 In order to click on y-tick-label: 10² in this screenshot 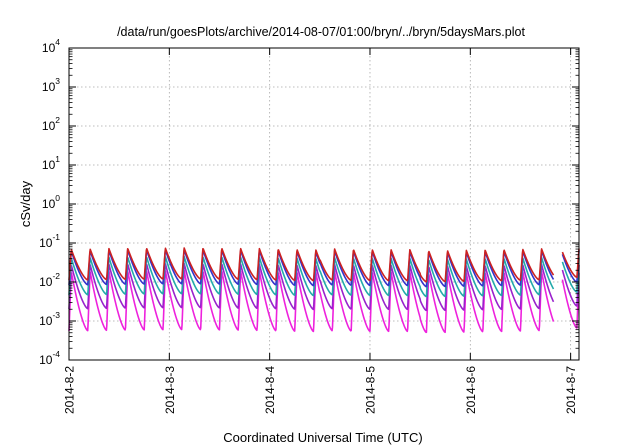, I will do `click(51, 124)`.